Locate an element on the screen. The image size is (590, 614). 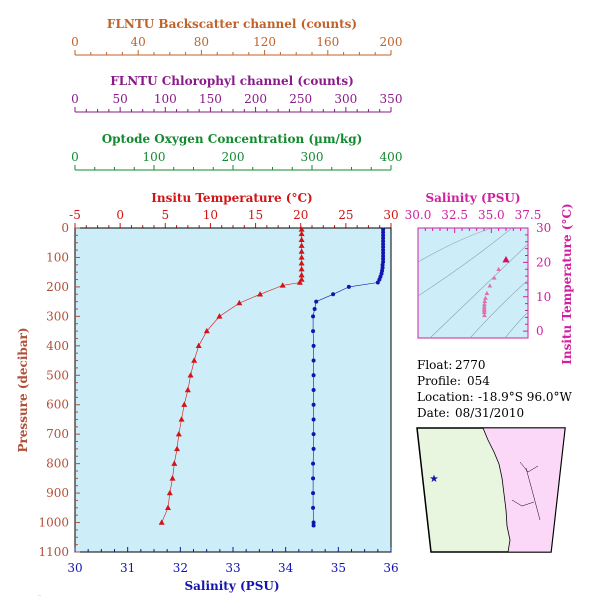
location-label: Location: is located at coordinates (445, 397).